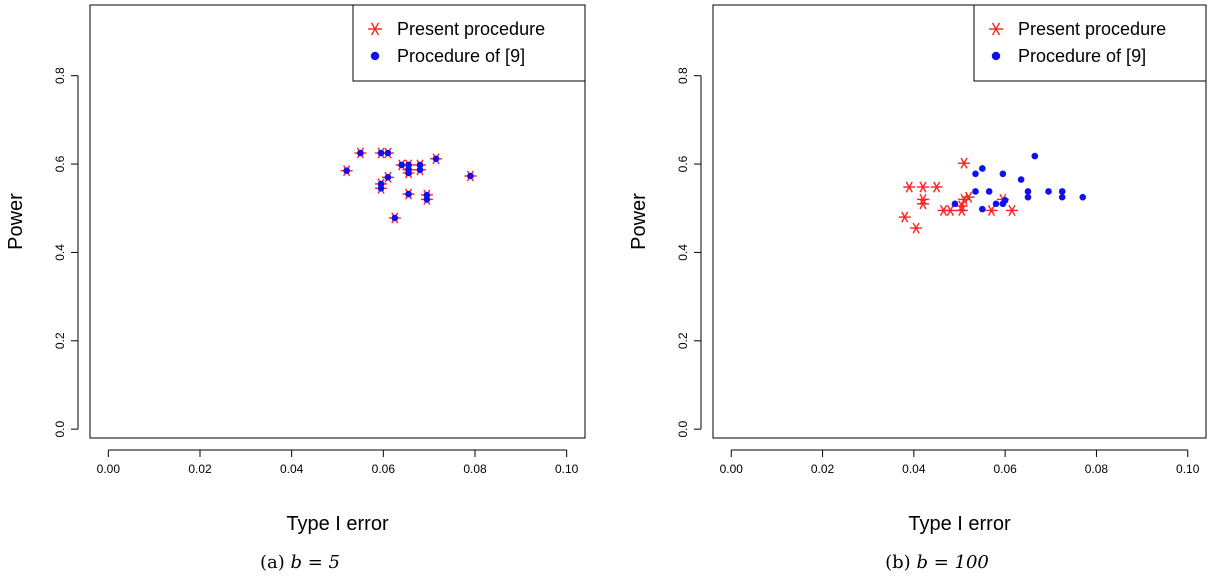  What do you see at coordinates (315, 562) in the screenshot?
I see `caption-a-math: b = 5` at bounding box center [315, 562].